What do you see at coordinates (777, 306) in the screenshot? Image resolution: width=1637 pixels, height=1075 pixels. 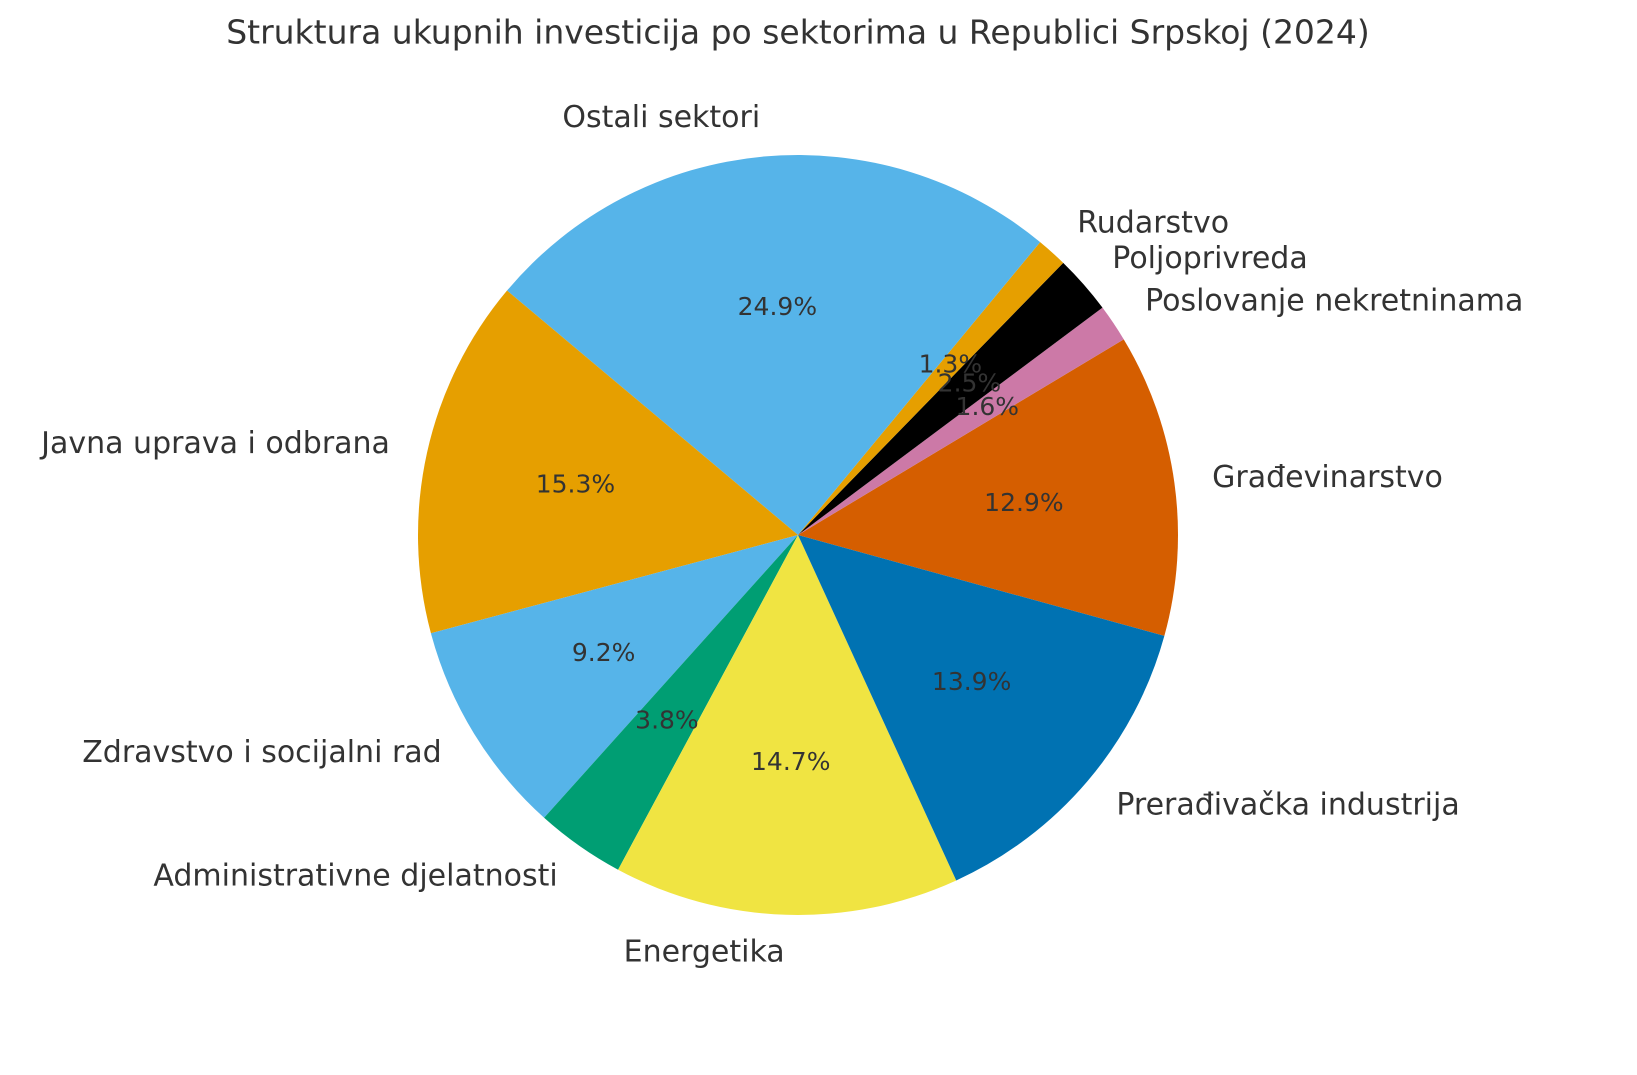 I see `value-label: 24.9%` at bounding box center [777, 306].